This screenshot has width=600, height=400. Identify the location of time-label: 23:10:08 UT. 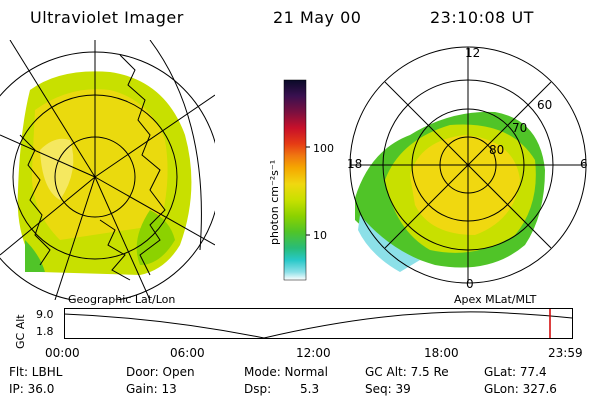
(482, 17).